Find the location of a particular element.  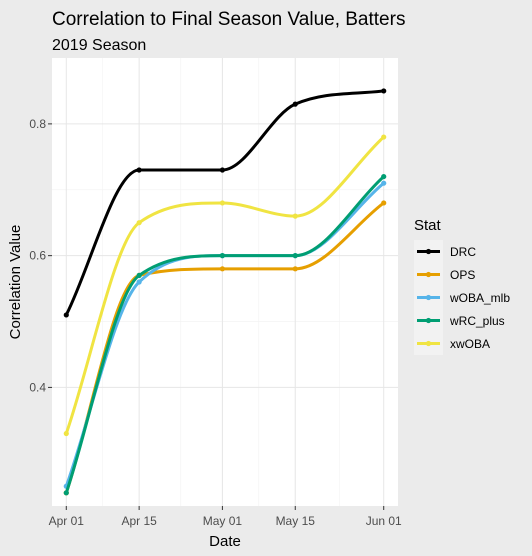

legend-title: Stat is located at coordinates (428, 225).